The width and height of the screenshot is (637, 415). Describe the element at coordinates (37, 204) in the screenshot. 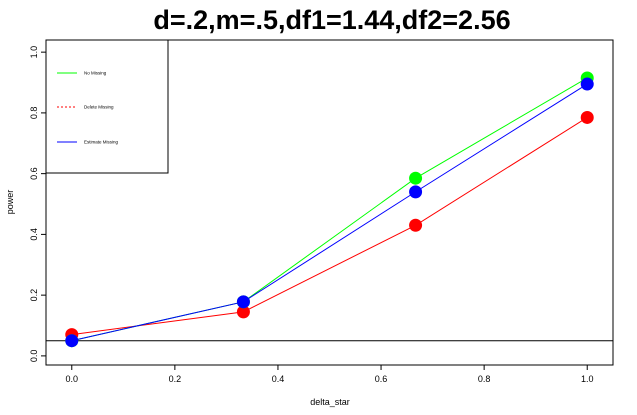

I see `y-axis: 0.0 0.2 0.4 0.6 0.8 1.0` at that location.